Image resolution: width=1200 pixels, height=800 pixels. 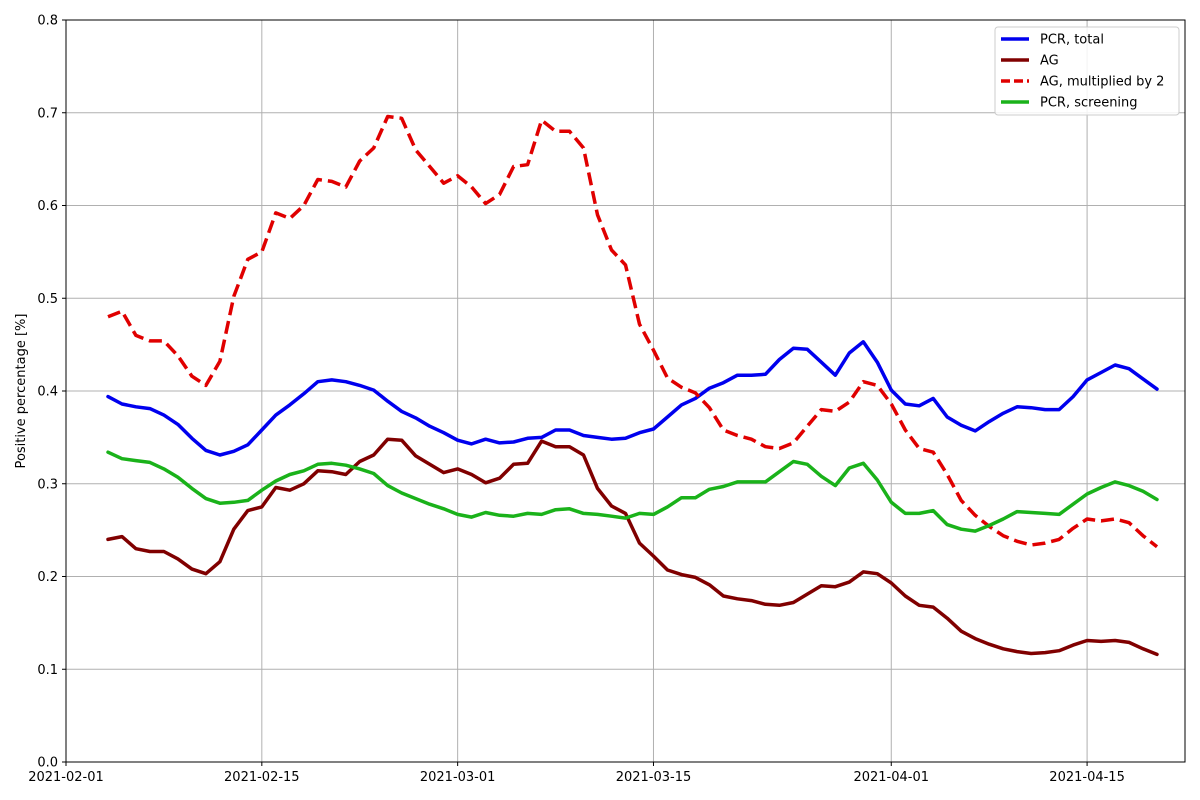 I want to click on y-tick-label: 0.1, so click(x=47, y=670).